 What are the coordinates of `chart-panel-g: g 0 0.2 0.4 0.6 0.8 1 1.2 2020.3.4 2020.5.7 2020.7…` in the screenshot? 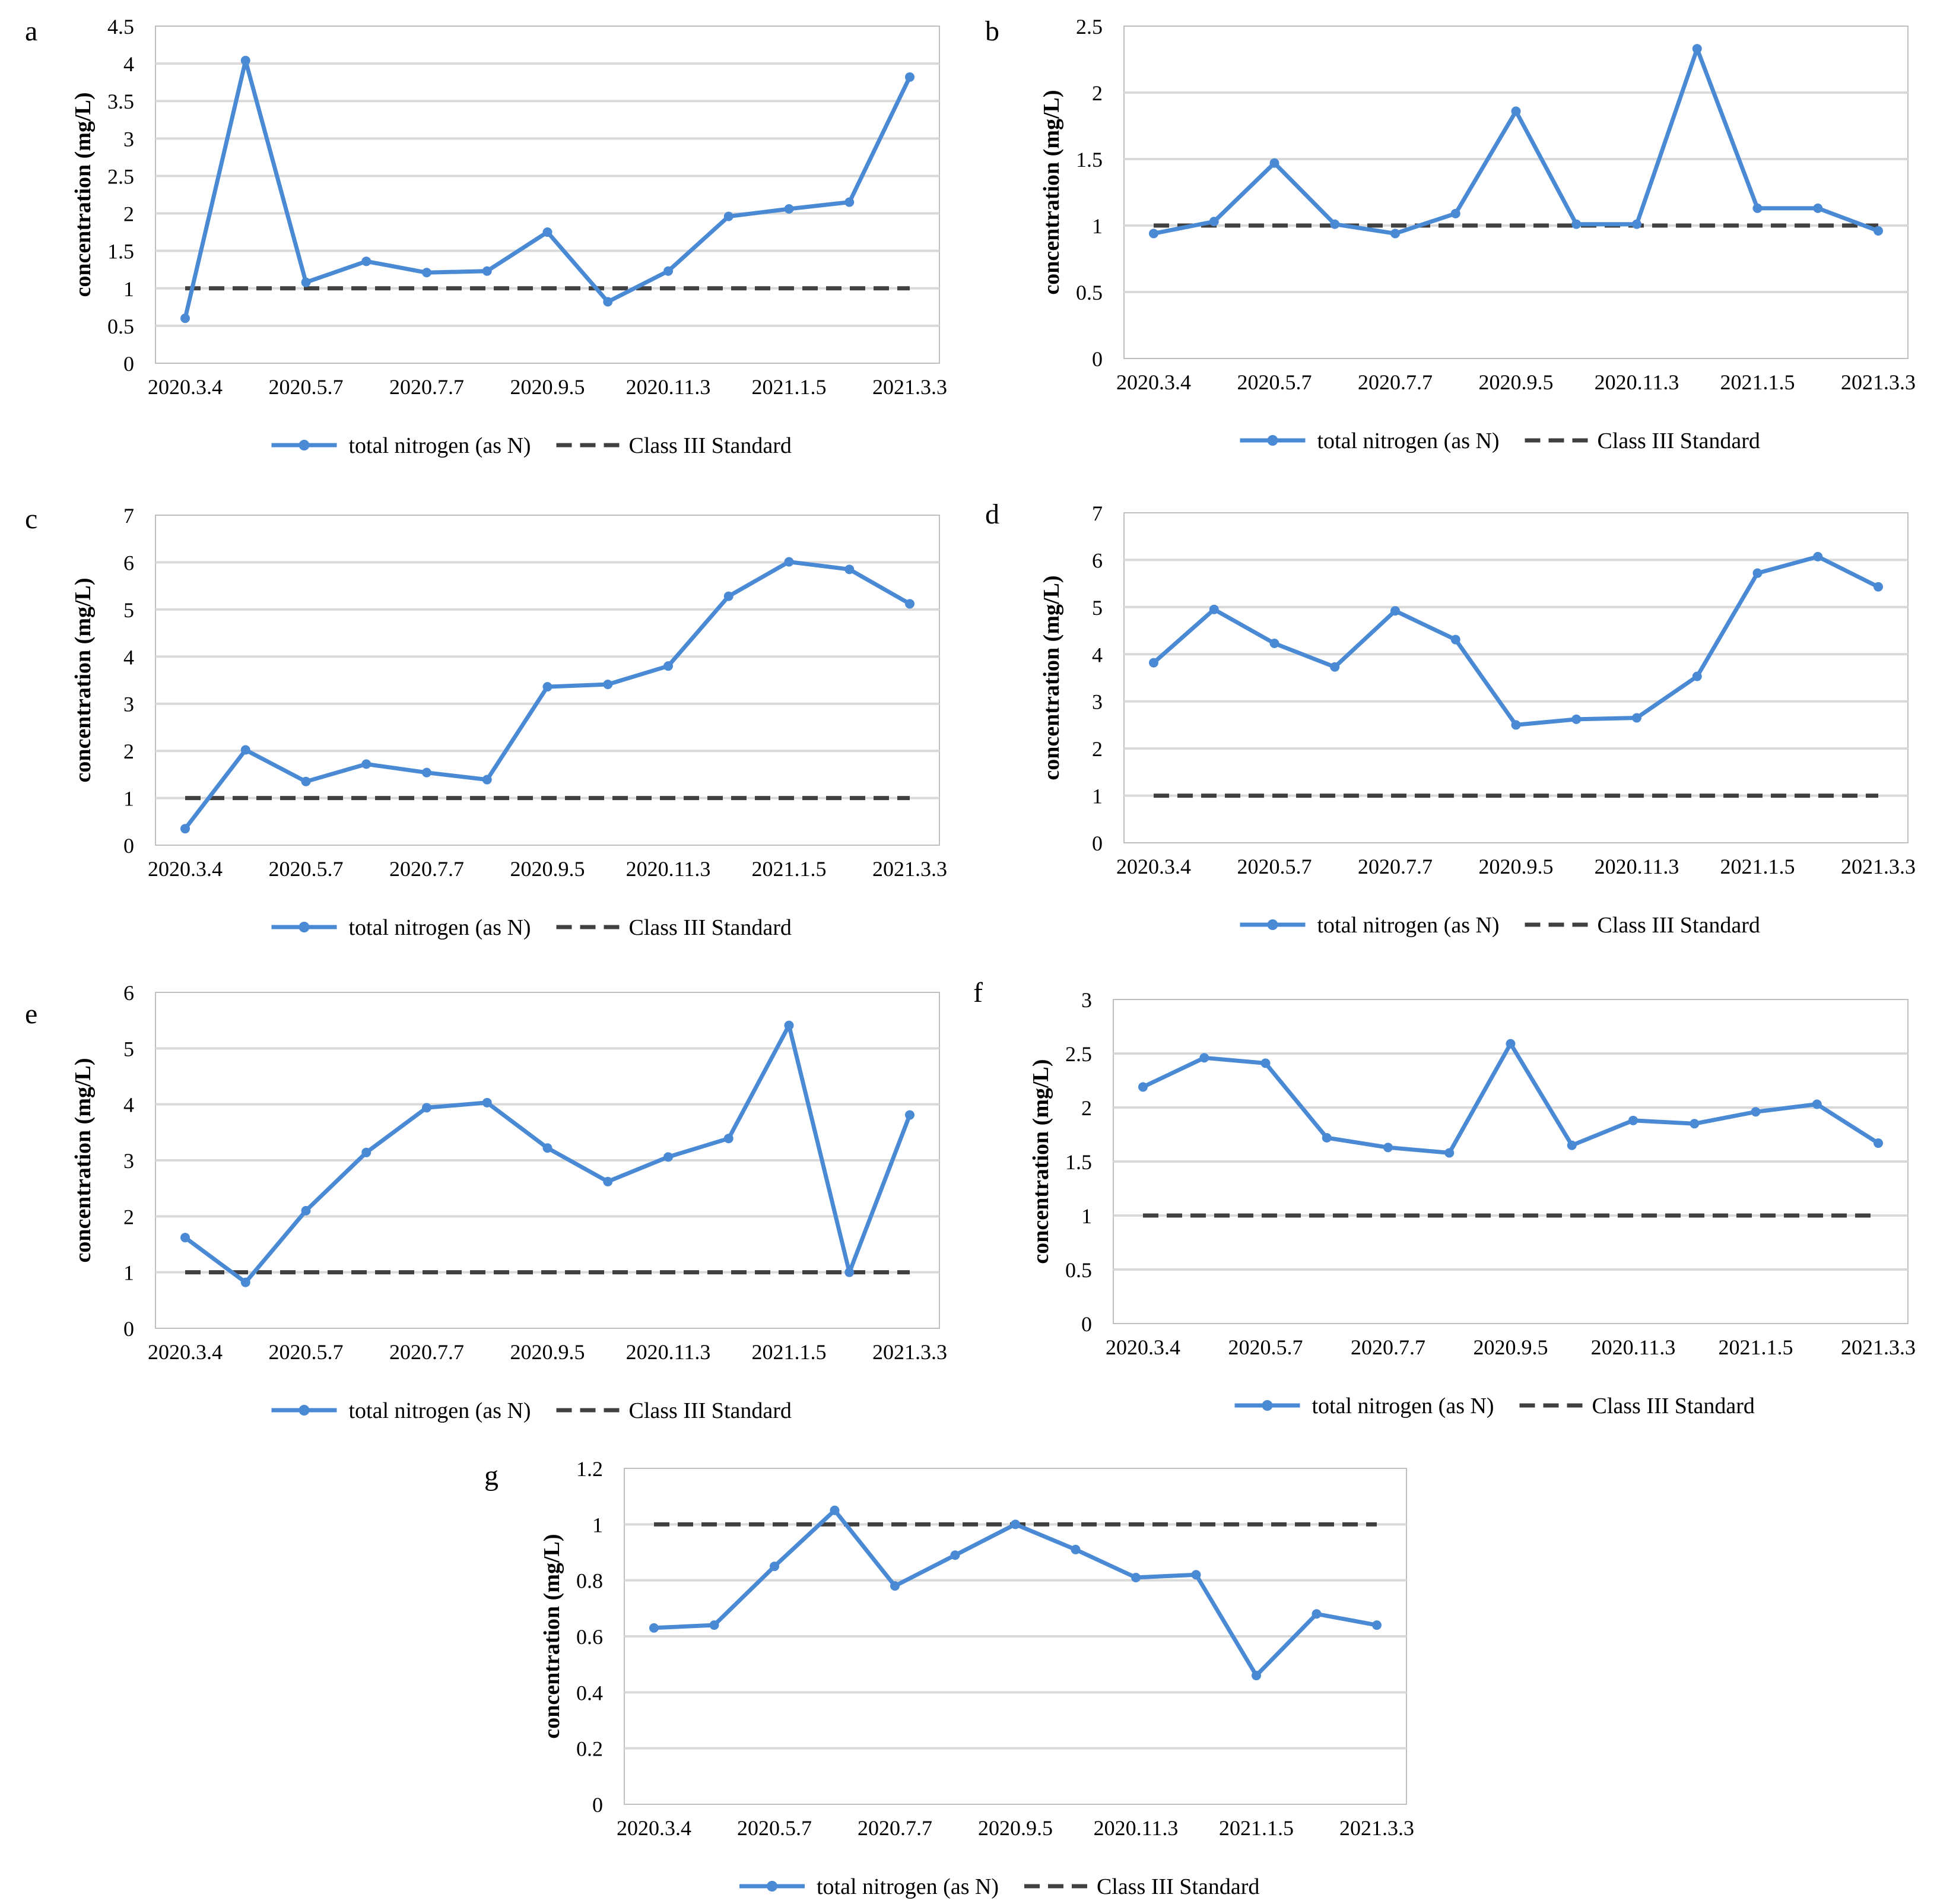 It's located at (949, 1678).